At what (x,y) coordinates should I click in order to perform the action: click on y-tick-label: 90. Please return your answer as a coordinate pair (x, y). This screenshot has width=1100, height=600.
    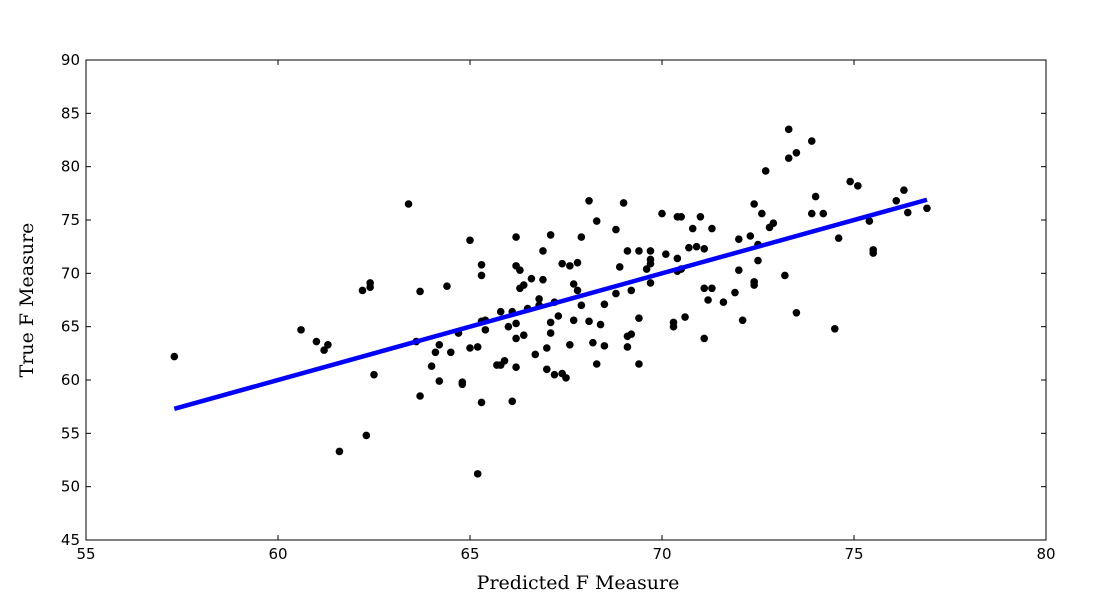
    Looking at the image, I should click on (70, 60).